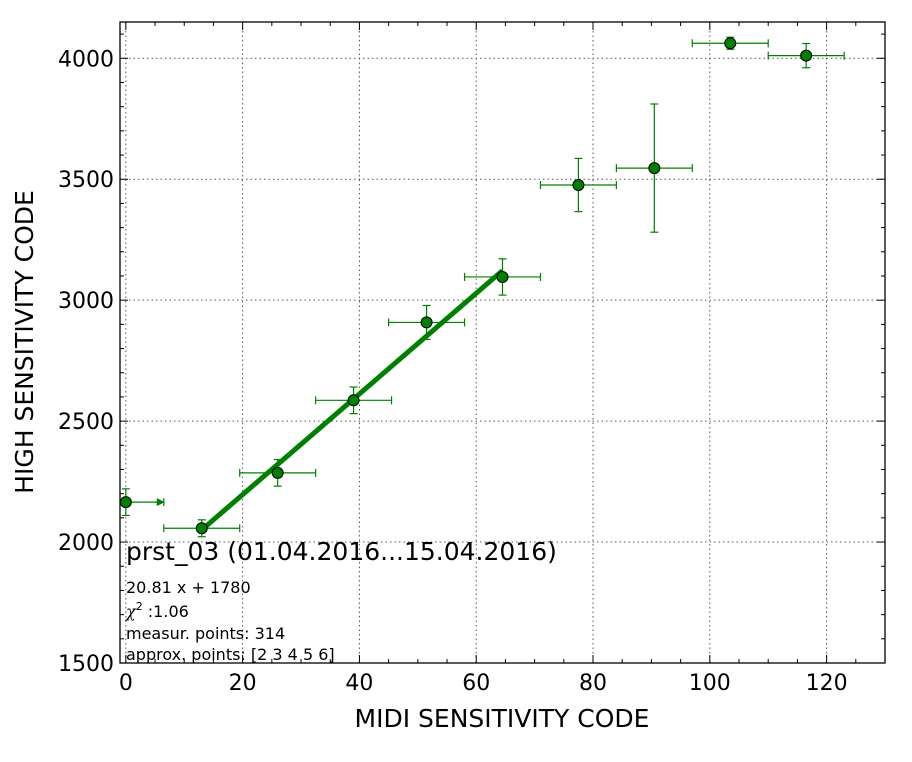 The height and width of the screenshot is (762, 912). What do you see at coordinates (86, 664) in the screenshot?
I see `y-tick-label: 1500` at bounding box center [86, 664].